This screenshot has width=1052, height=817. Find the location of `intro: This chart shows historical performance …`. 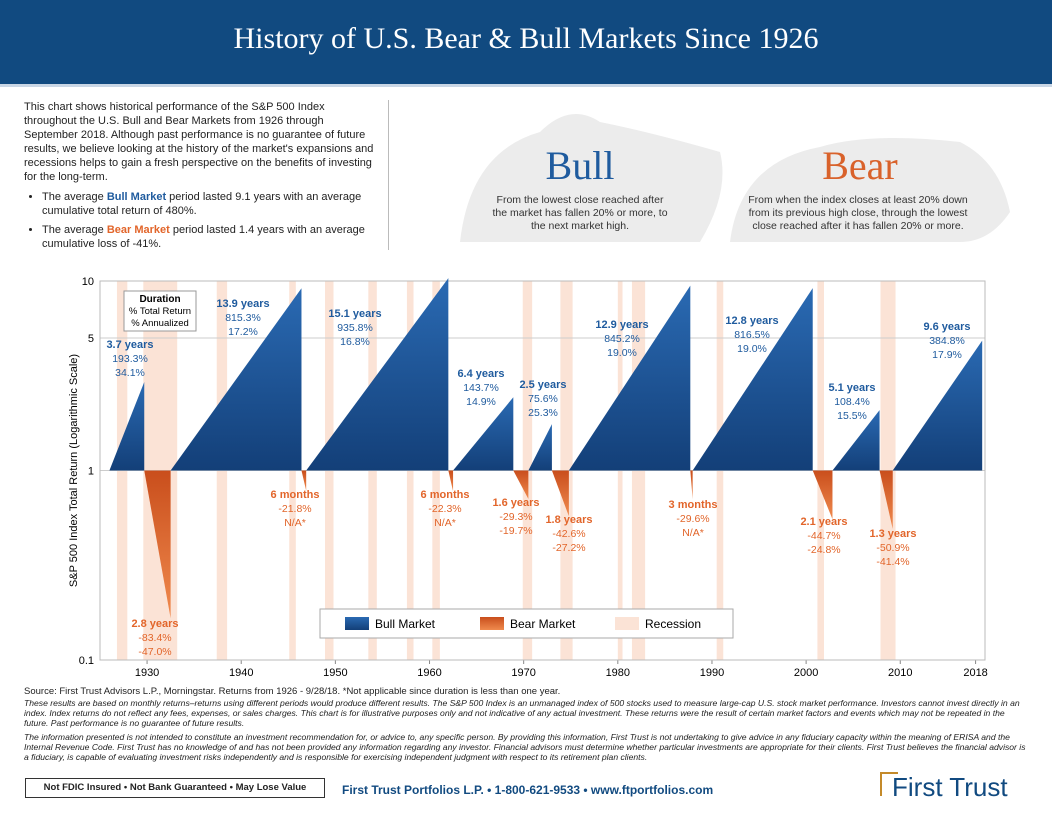

intro: This chart shows historical performance … is located at coordinates (199, 178).